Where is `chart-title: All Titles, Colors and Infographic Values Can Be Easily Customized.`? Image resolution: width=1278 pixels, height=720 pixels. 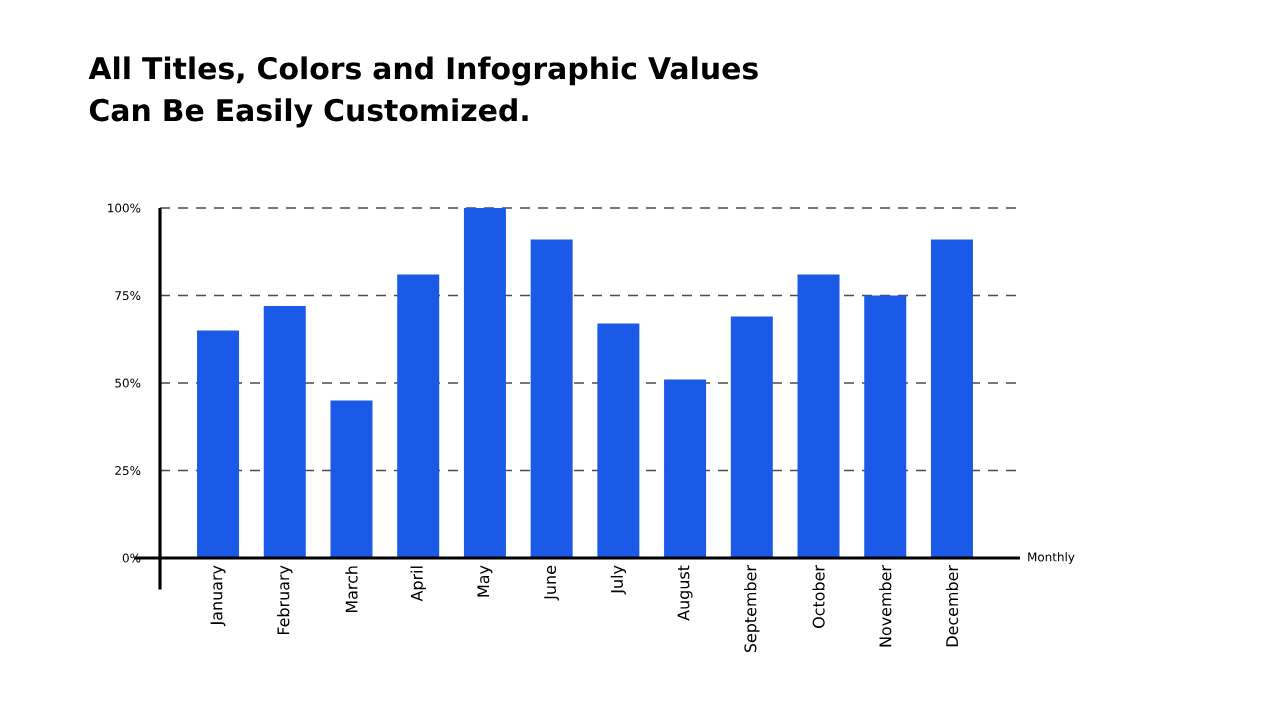
chart-title: All Titles, Colors and Infographic Values Can Be Easily Customized. is located at coordinates (423, 92).